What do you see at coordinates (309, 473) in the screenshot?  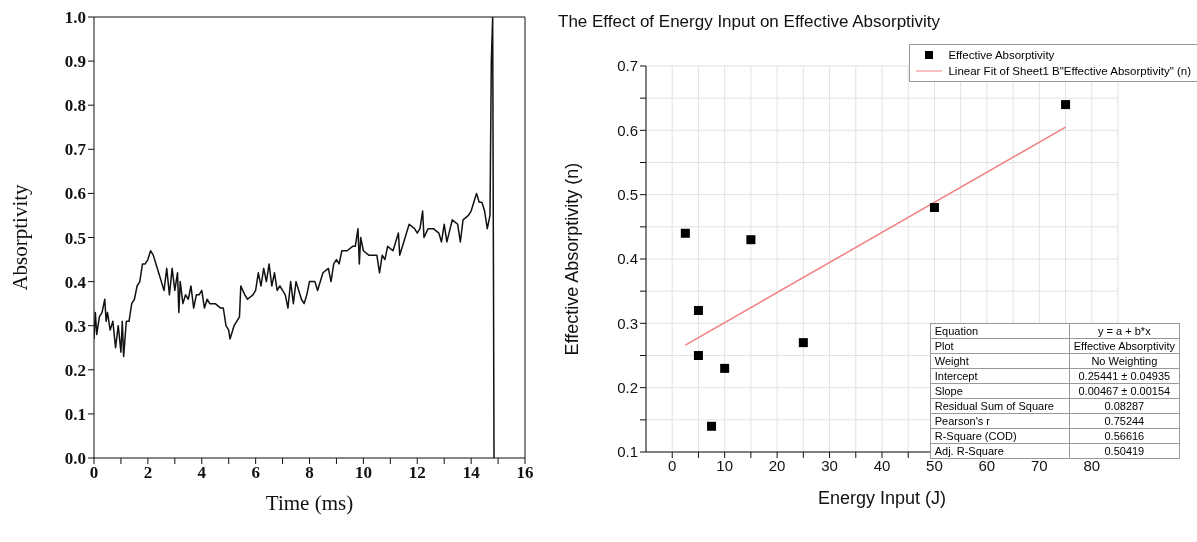 I see `x-tick-label: 8` at bounding box center [309, 473].